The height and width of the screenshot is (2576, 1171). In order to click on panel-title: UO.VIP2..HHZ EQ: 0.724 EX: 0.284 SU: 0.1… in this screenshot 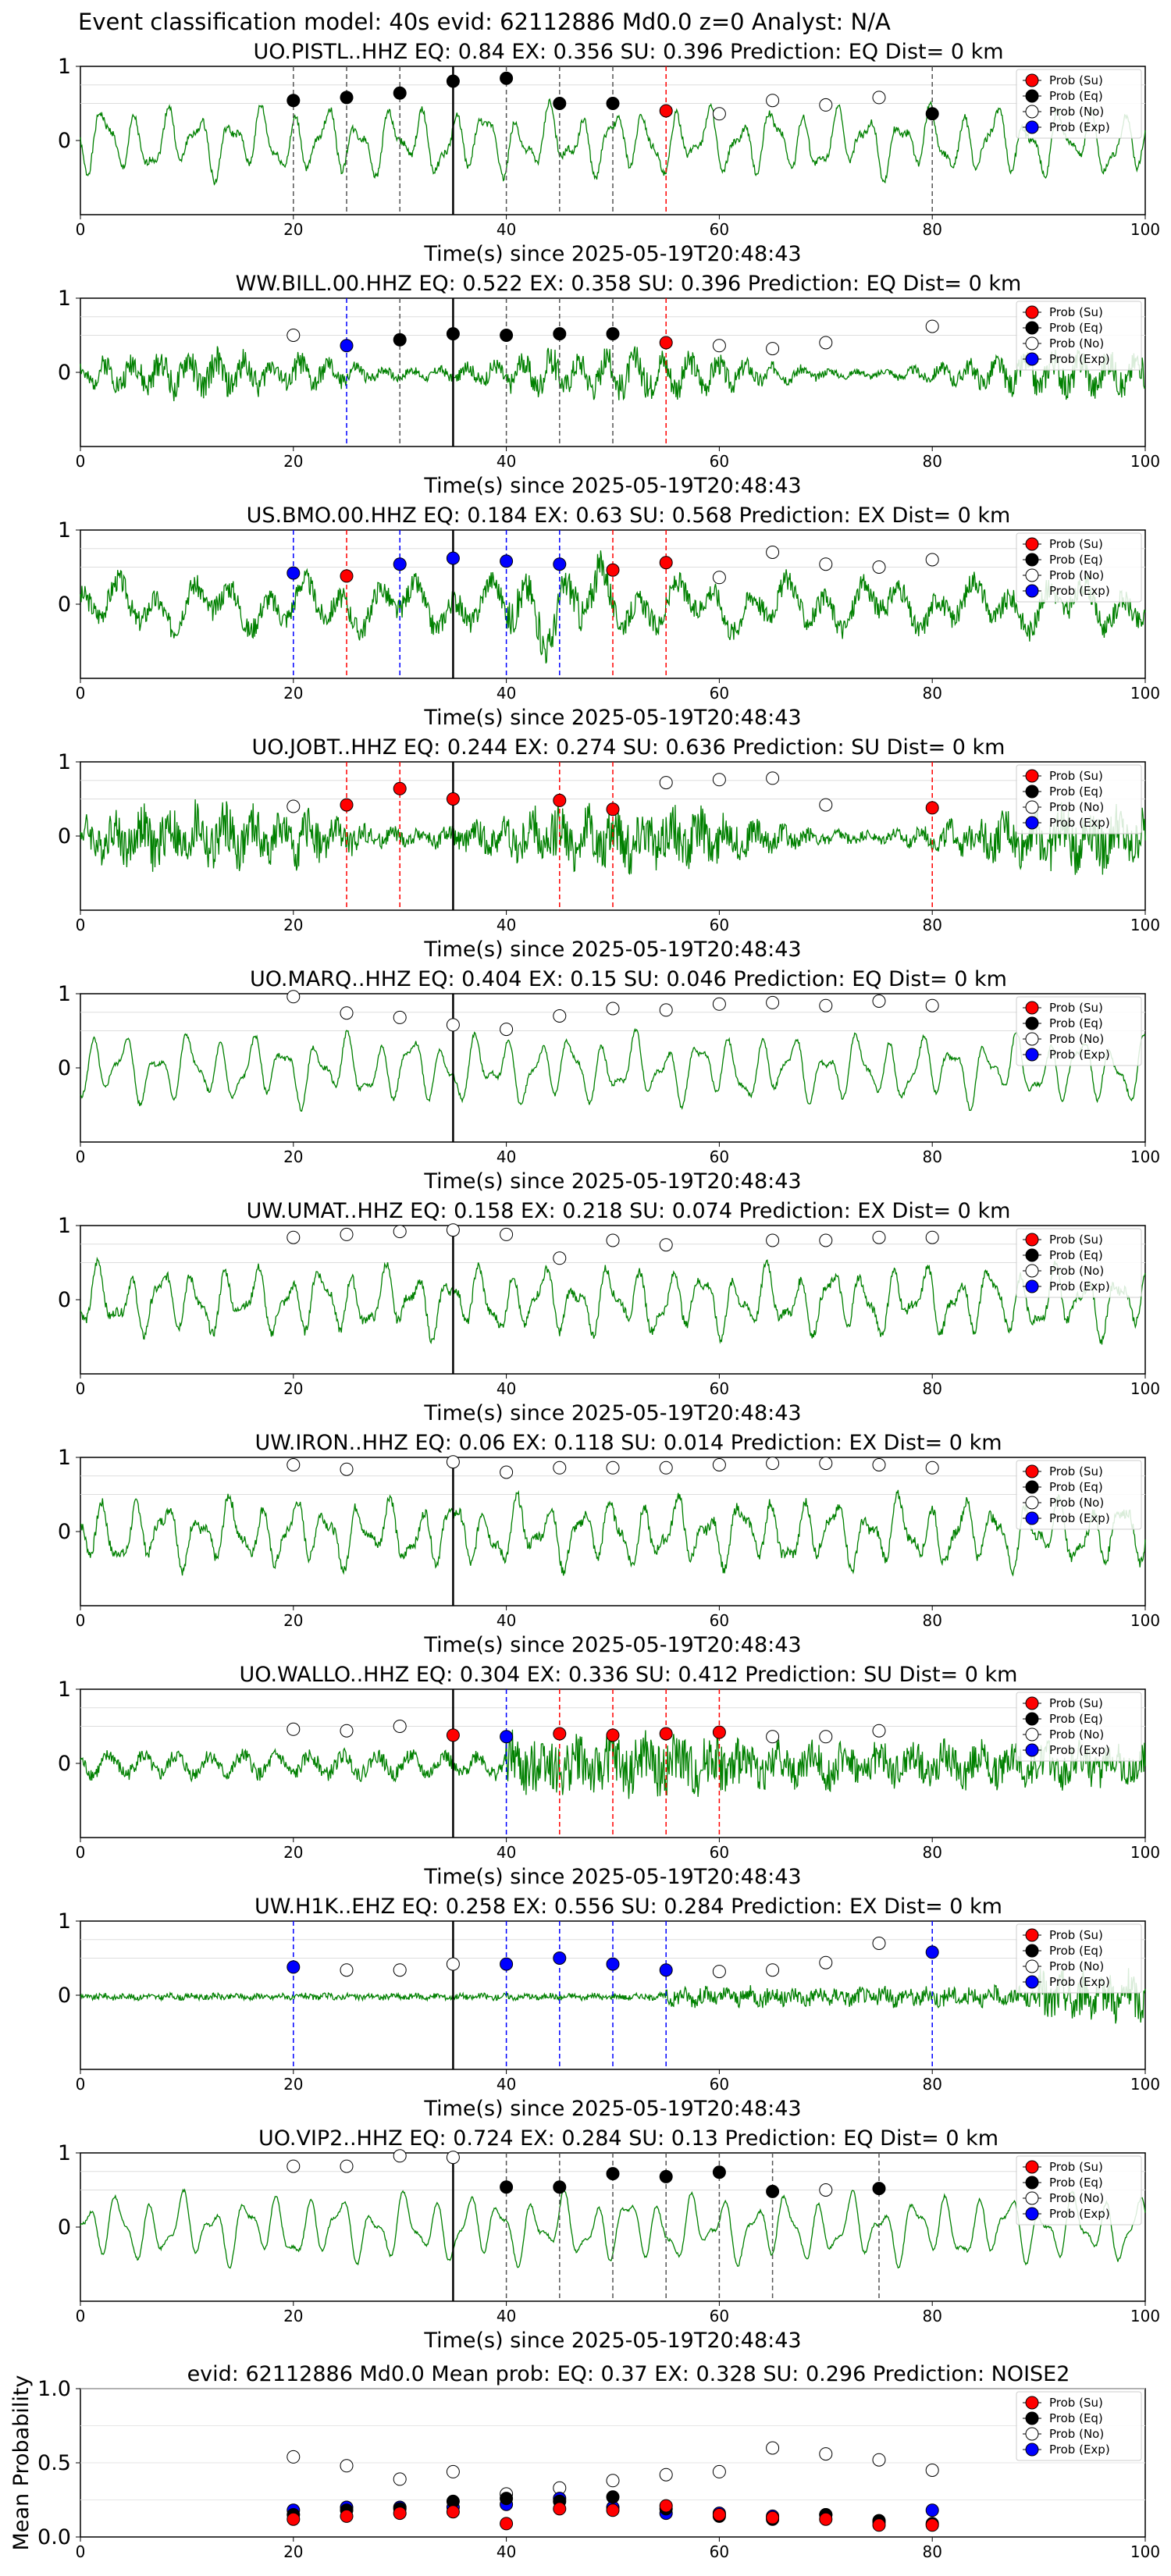, I will do `click(628, 2138)`.